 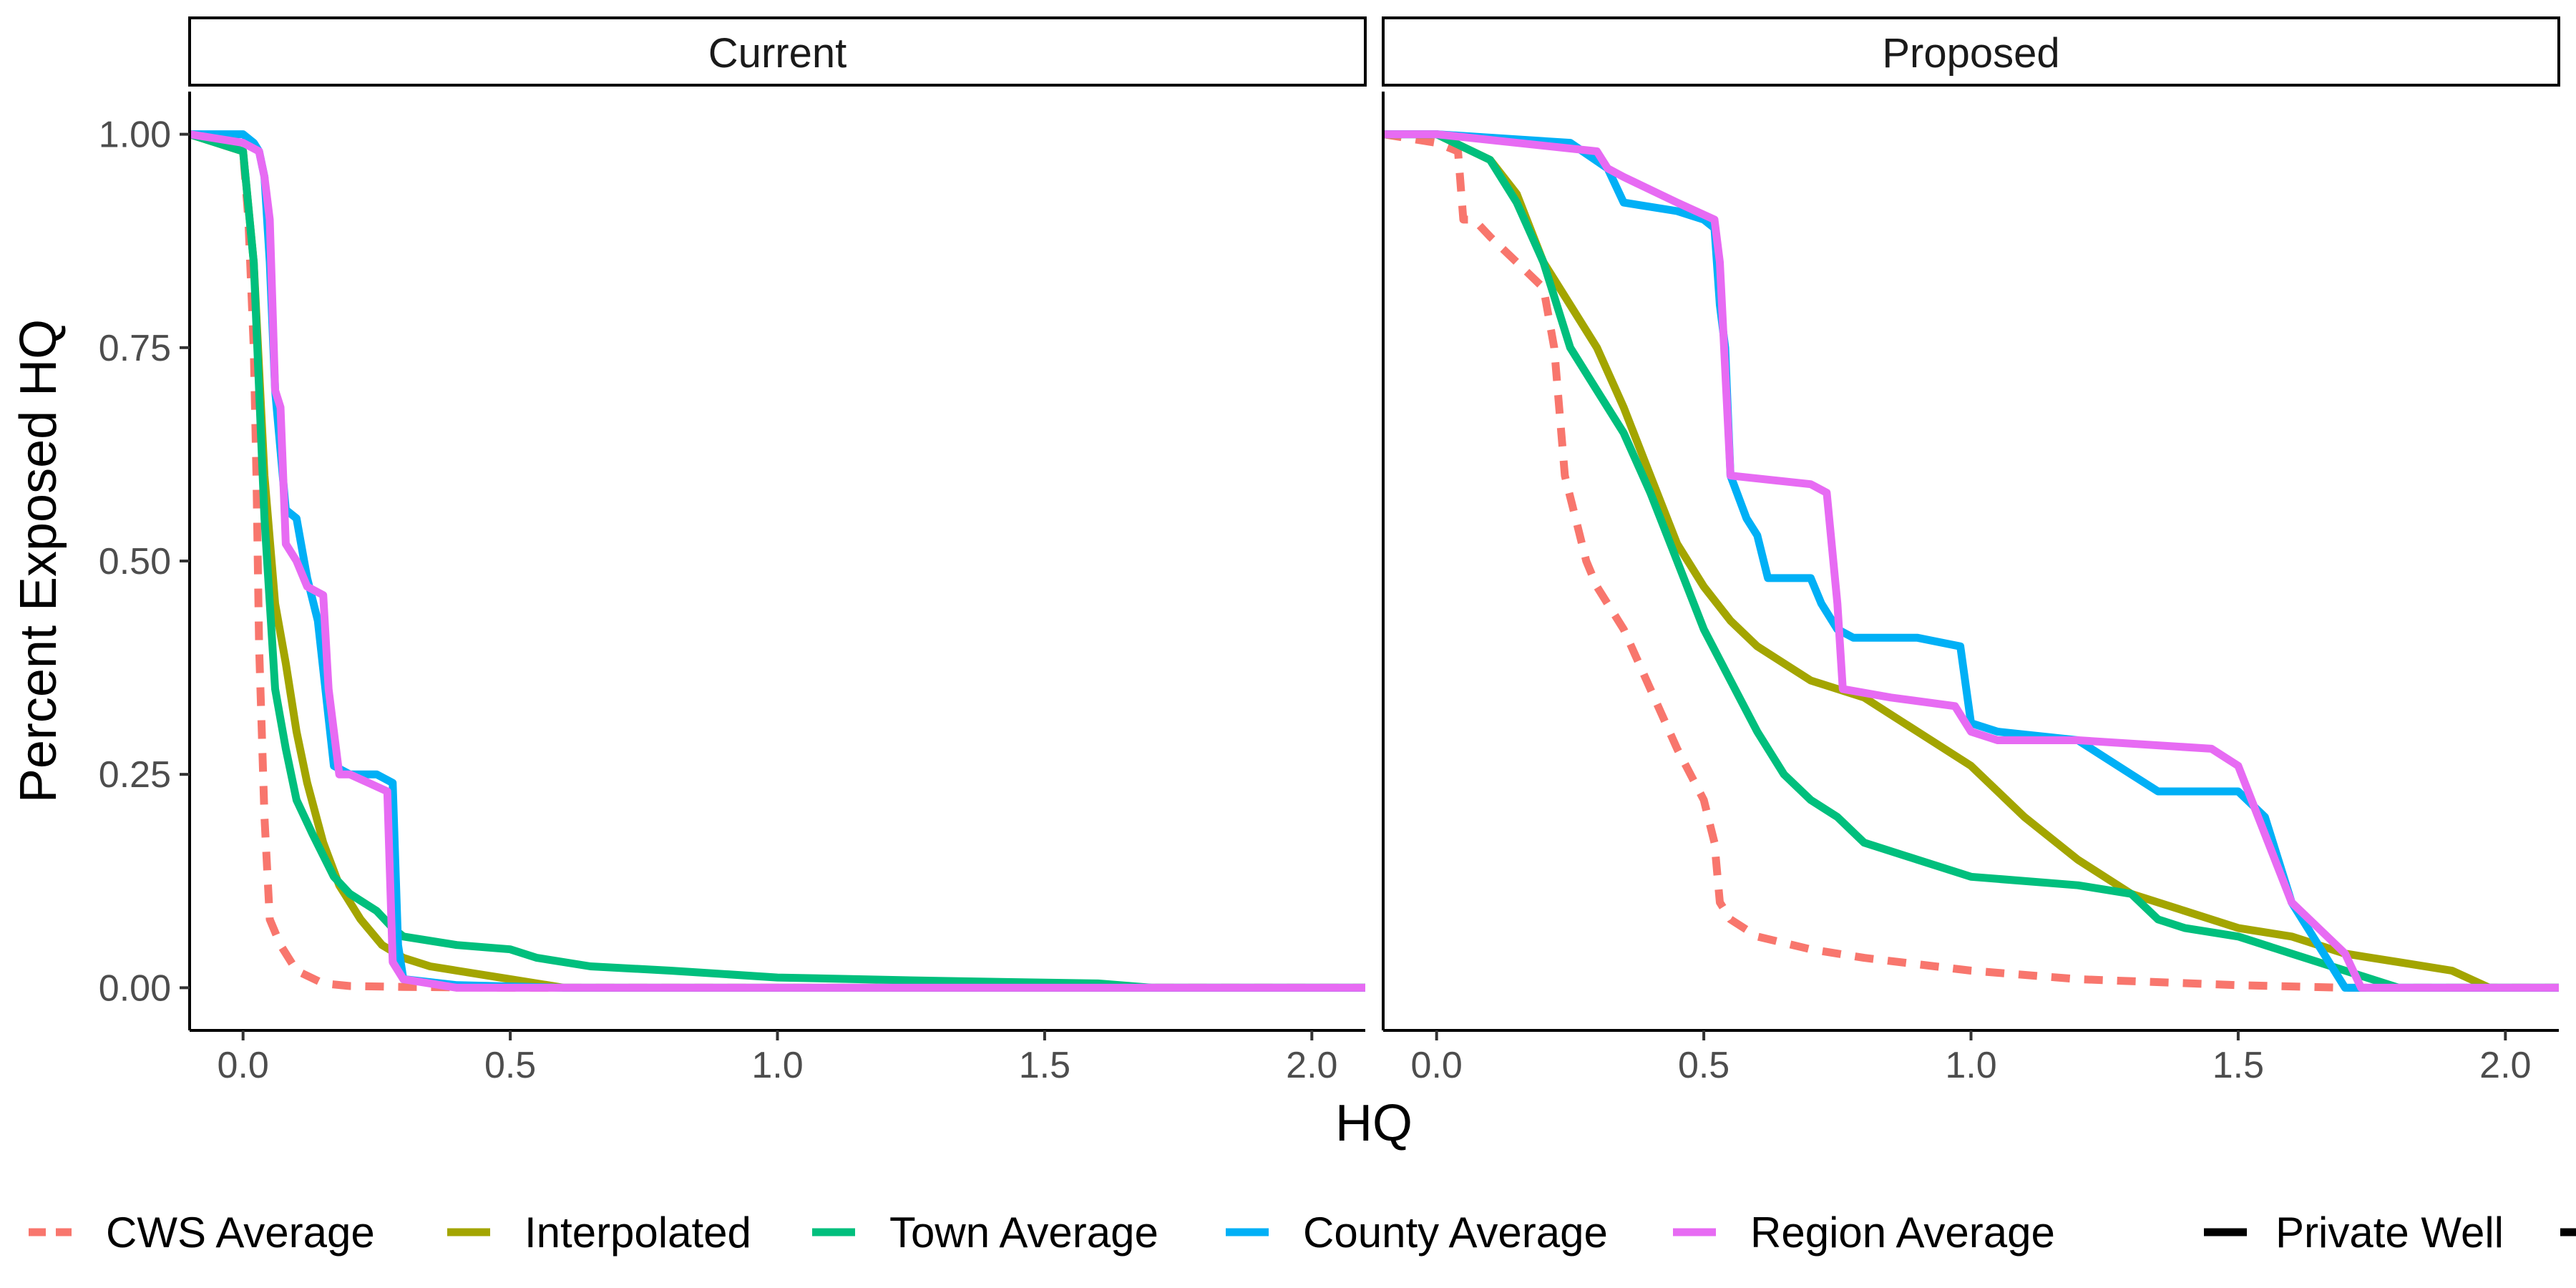 I want to click on y-tick-label: 0.00, so click(x=135, y=988).